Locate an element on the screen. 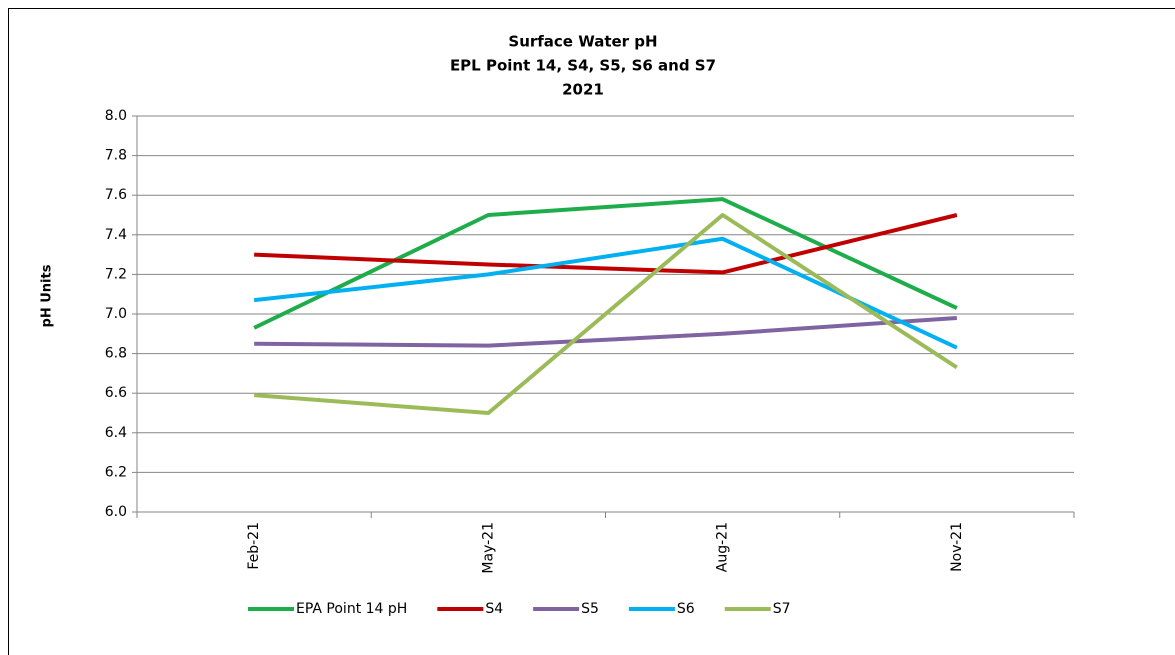 The image size is (1175, 655). x-tick-label: Nov-21 is located at coordinates (957, 547).